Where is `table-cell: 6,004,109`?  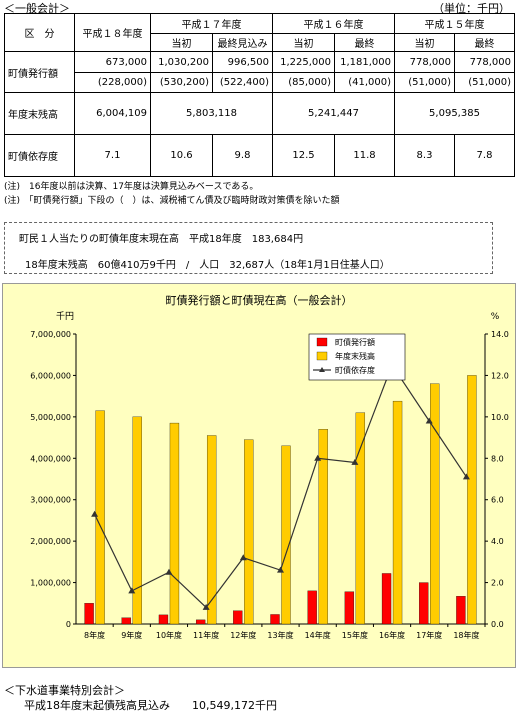
table-cell: 6,004,109 is located at coordinates (112, 113).